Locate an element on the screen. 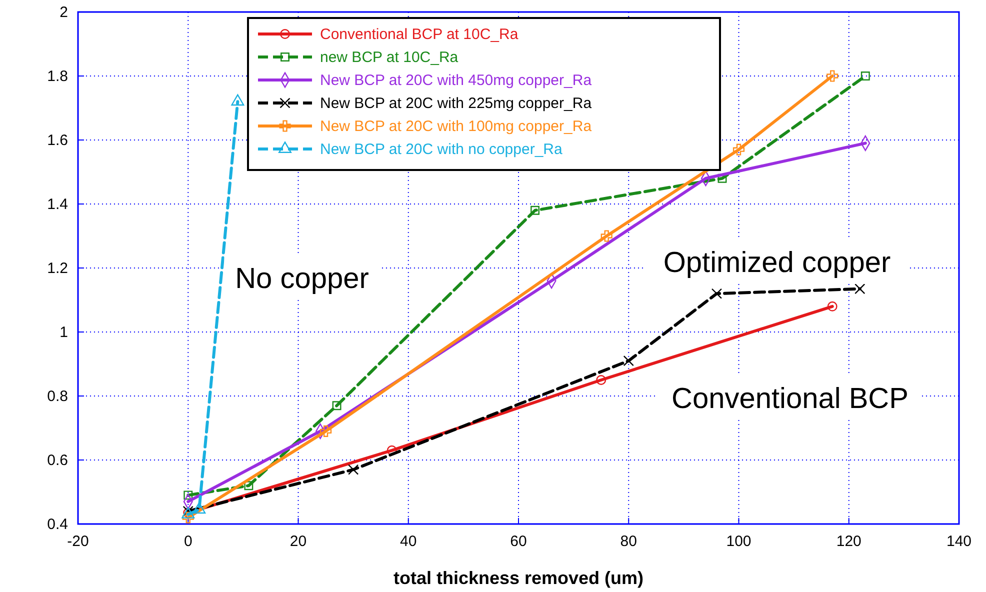 The height and width of the screenshot is (592, 986). legend-label: Conventional BCP at 10C_Ra is located at coordinates (419, 34).